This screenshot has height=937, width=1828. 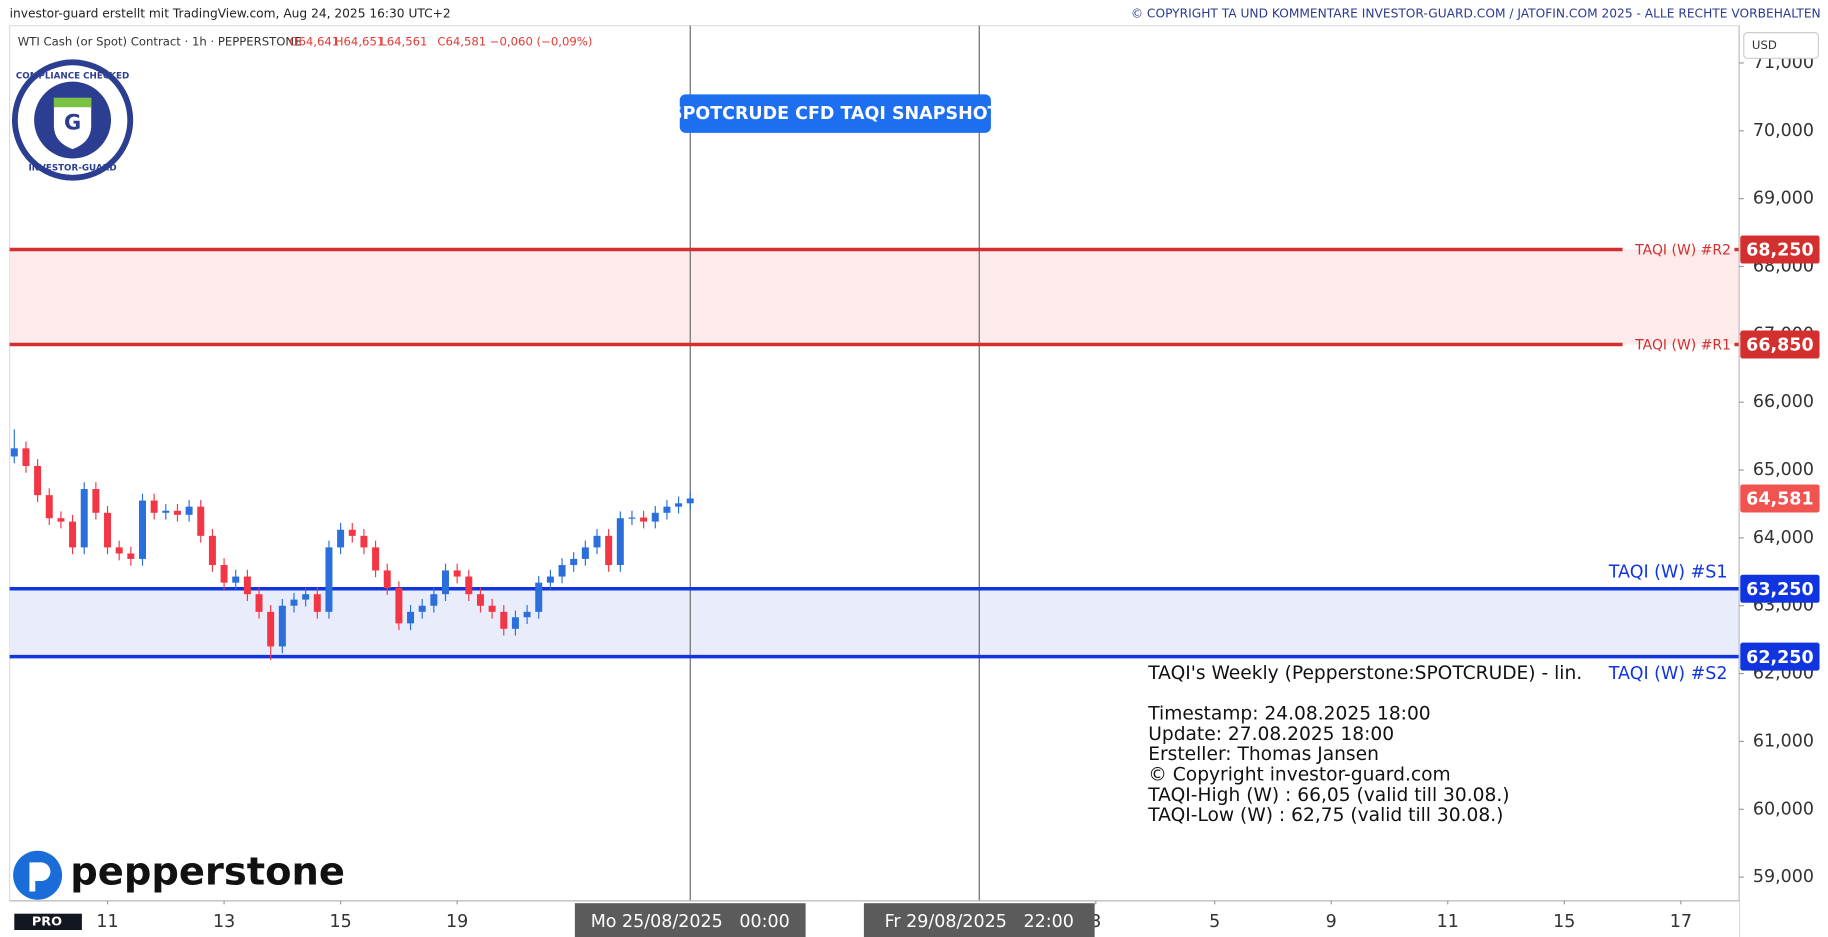 I want to click on legend-change: −0,060 (−0,09%), so click(x=541, y=41).